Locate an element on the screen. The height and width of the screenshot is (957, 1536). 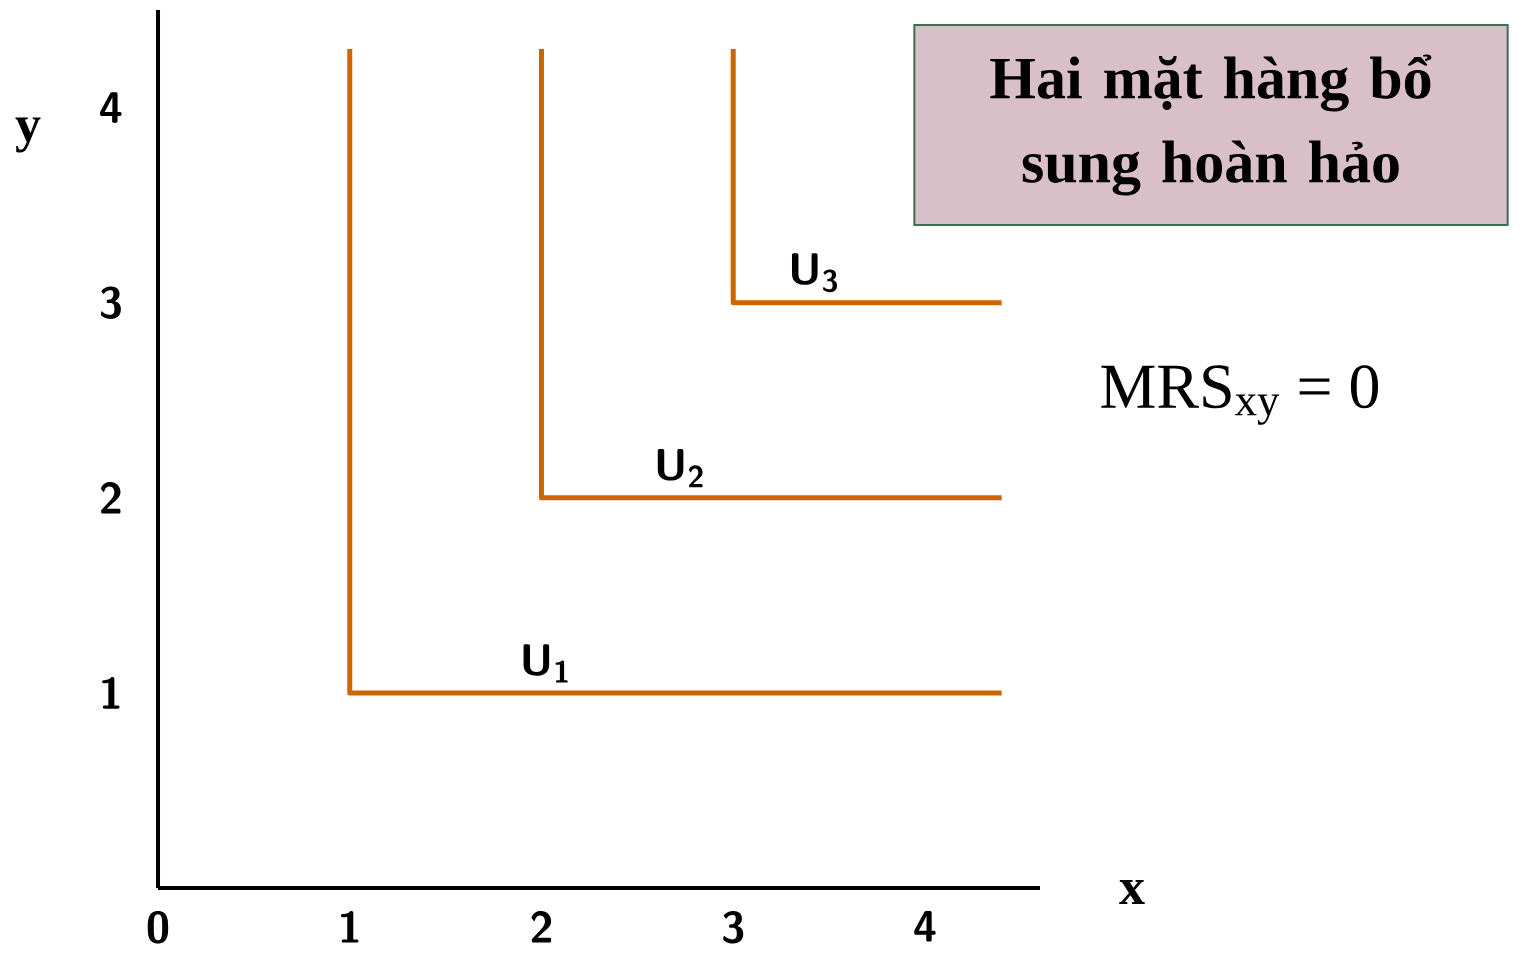
text: Hai mặt hàng bổ sung hoàn hảo is located at coordinates (1211, 125).